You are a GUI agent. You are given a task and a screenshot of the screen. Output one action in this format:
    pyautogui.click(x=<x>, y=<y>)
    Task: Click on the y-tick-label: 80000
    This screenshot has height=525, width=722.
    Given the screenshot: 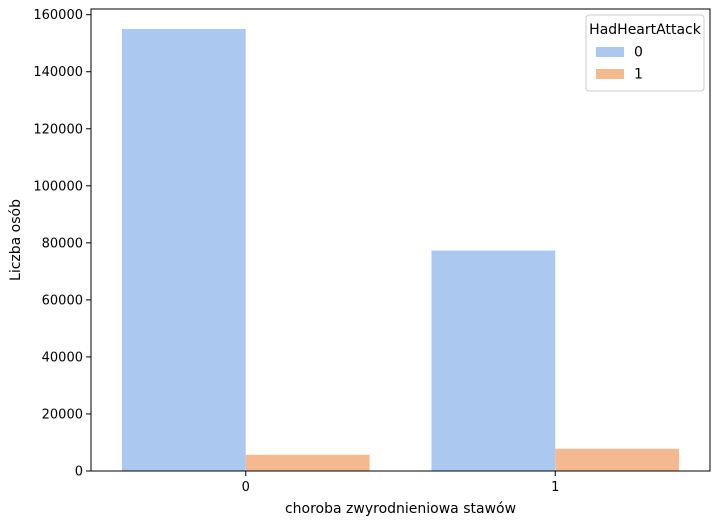 What is the action you would take?
    pyautogui.click(x=62, y=243)
    